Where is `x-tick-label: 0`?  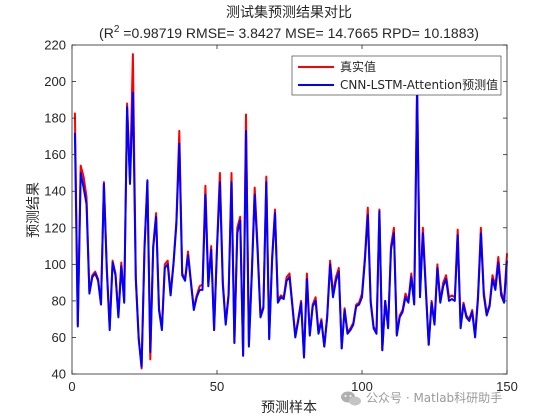
x-tick-label: 0 is located at coordinates (71, 386).